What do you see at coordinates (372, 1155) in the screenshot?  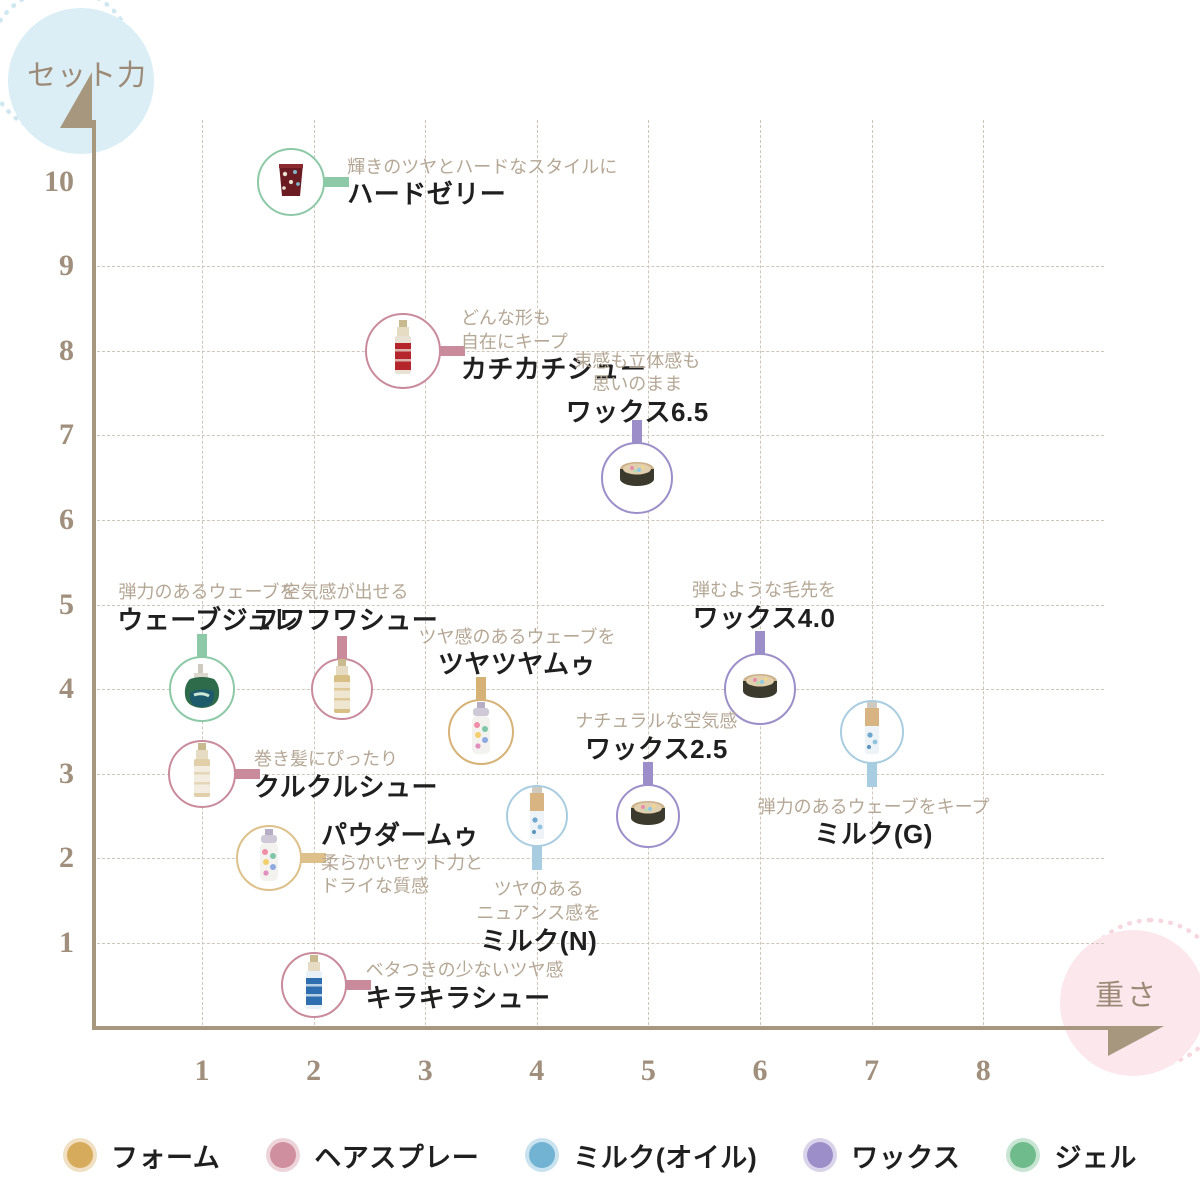 I see `legend-item: ヘアスプレー` at bounding box center [372, 1155].